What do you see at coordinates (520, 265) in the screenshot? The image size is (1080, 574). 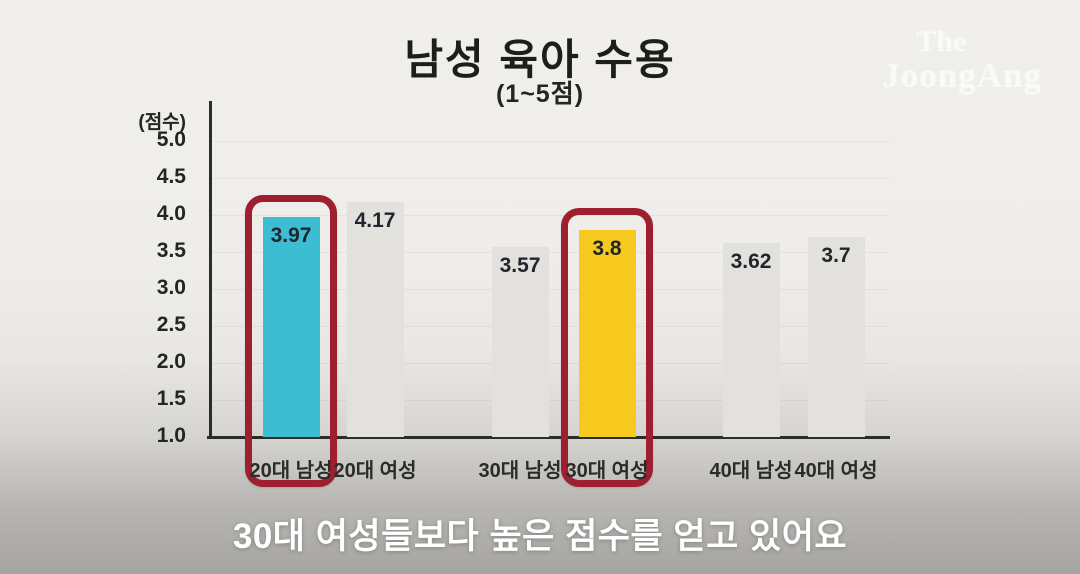 I see `bar-value-label: 3.57` at bounding box center [520, 265].